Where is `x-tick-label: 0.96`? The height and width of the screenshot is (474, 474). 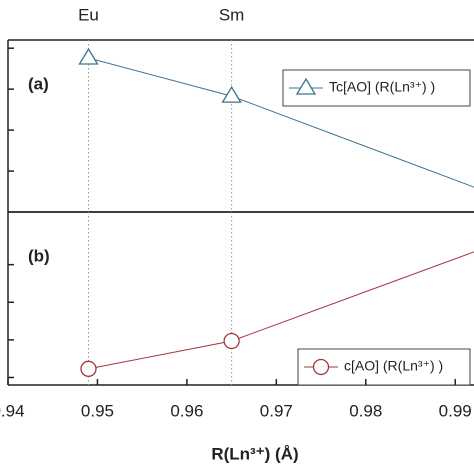 x-tick-label: 0.96 is located at coordinates (186, 410).